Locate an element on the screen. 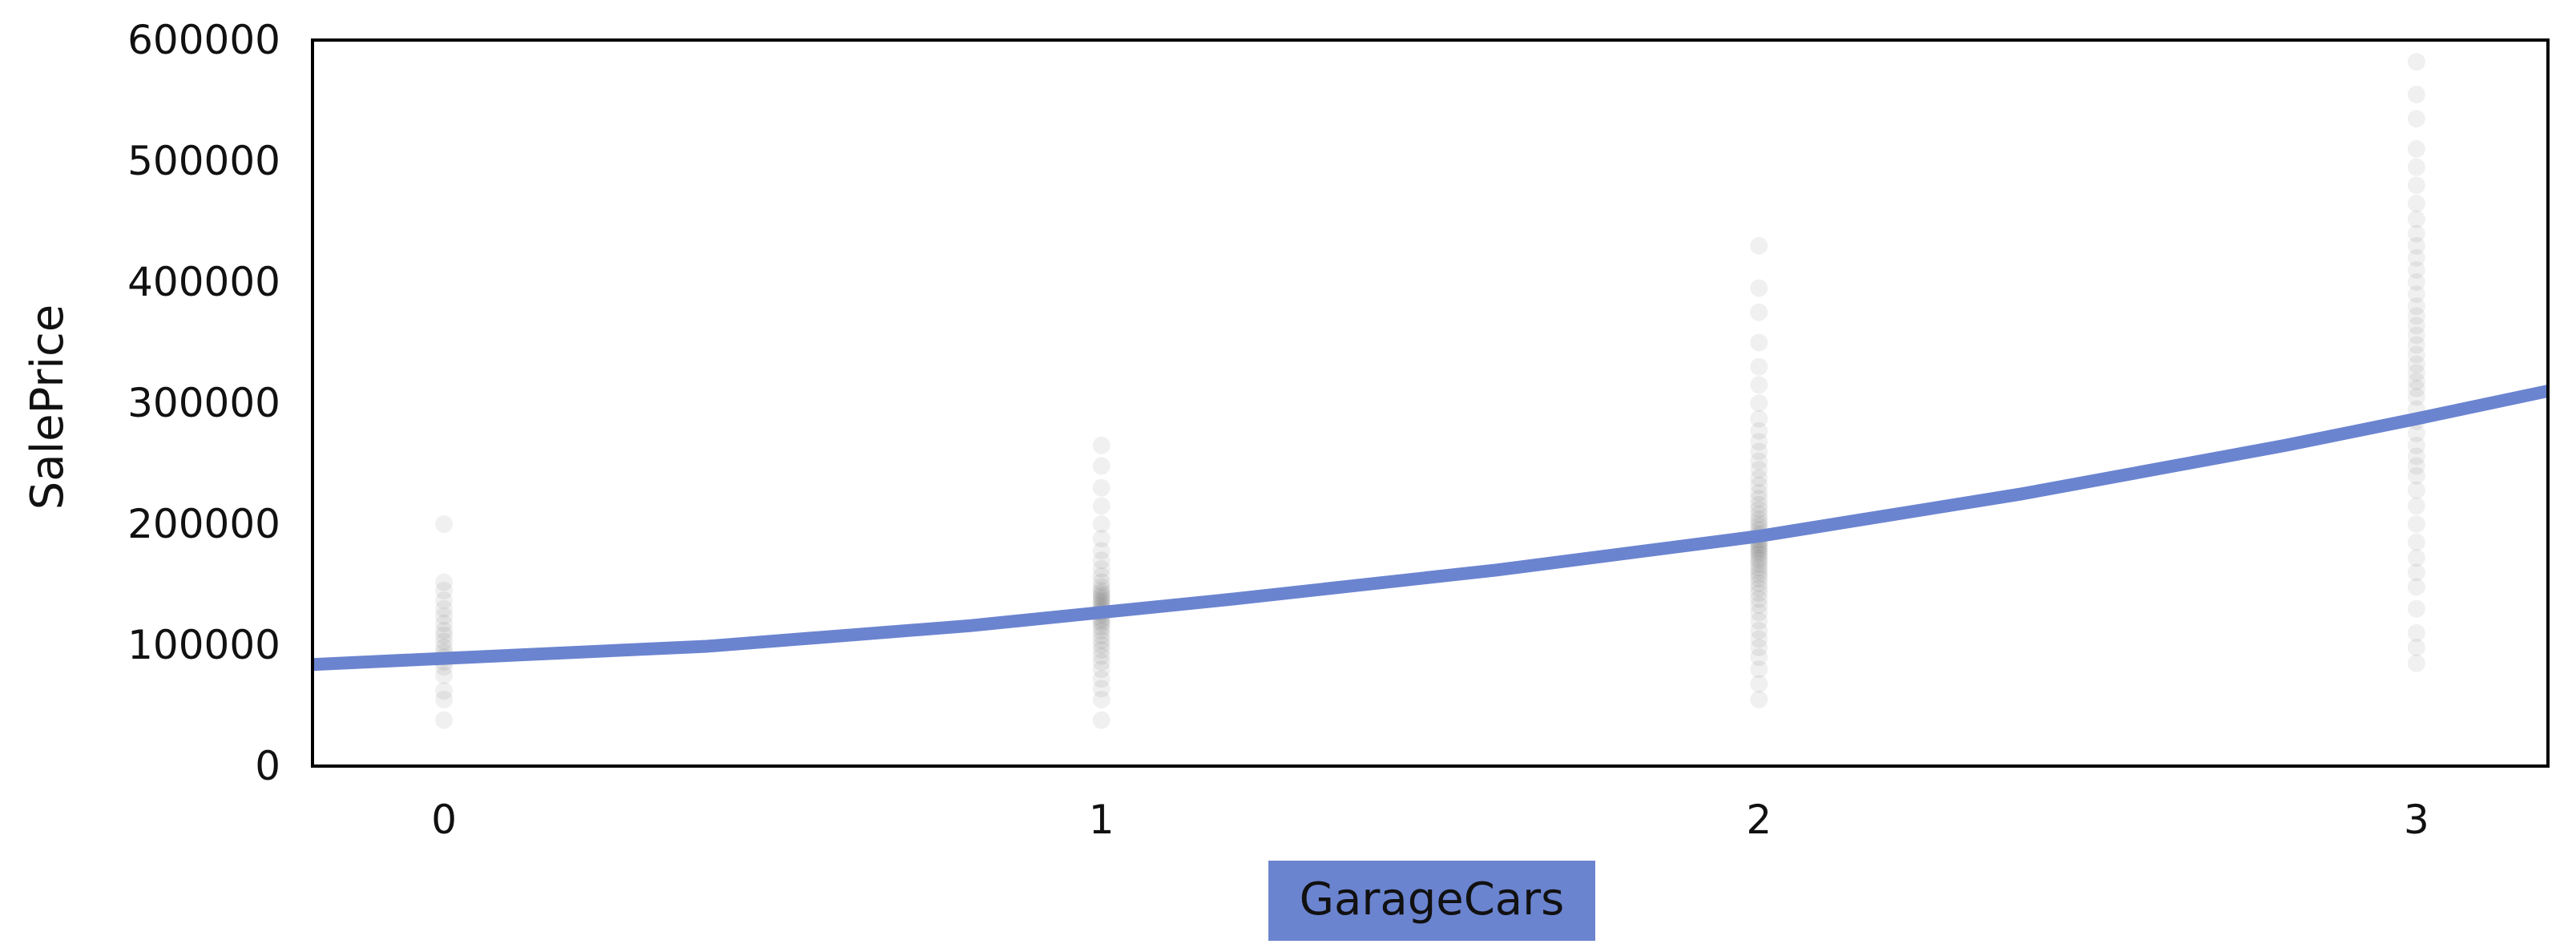 The image size is (2576, 948). y-tick-label: 0 is located at coordinates (267, 766).